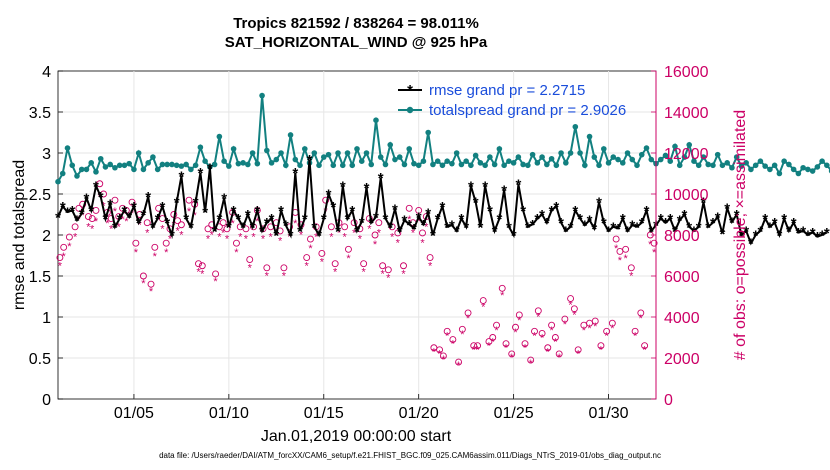 Image resolution: width=830 pixels, height=470 pixels. Describe the element at coordinates (46, 236) in the screenshot. I see `y-axis-ticks: 0 0.5 1 1.5 2 2.5 3 3.5 4` at that location.